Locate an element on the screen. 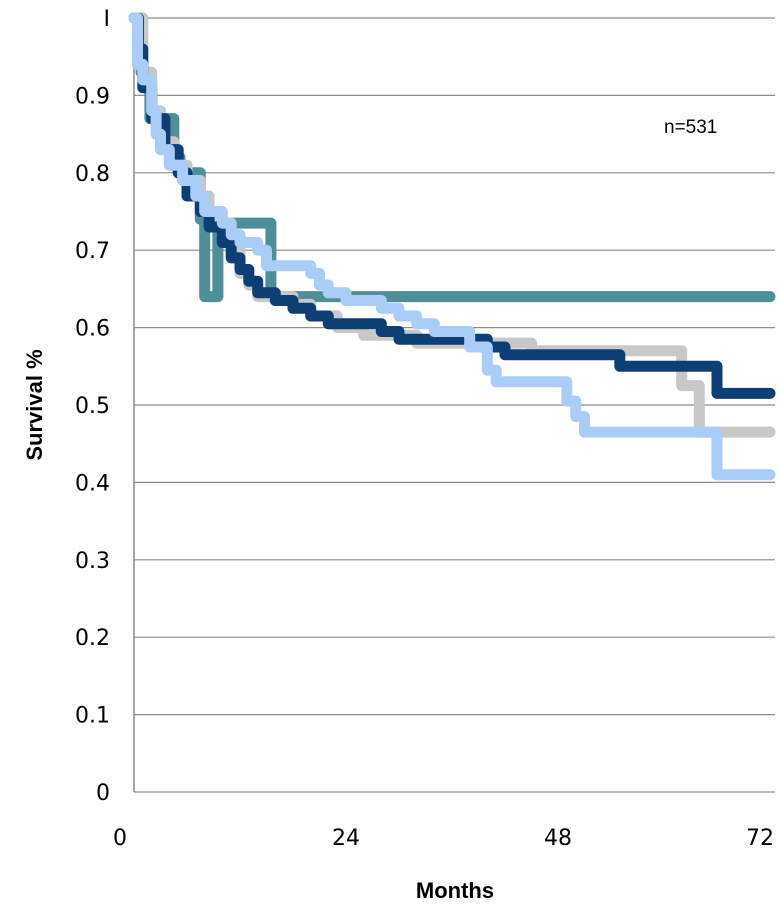 The image size is (780, 913). y-tick-label: 0.7 is located at coordinates (92, 251).